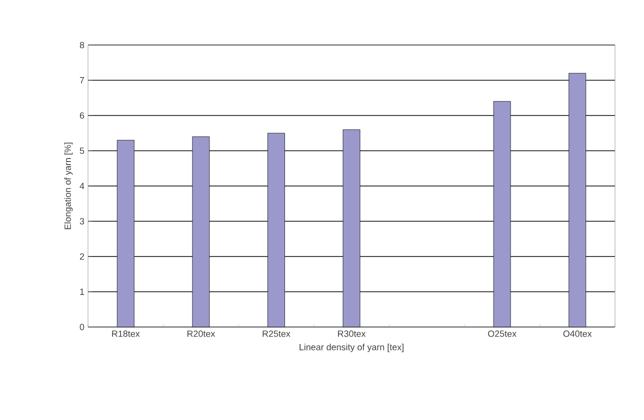 The width and height of the screenshot is (644, 420). What do you see at coordinates (82, 256) in the screenshot?
I see `y-tick-label: 2` at bounding box center [82, 256].